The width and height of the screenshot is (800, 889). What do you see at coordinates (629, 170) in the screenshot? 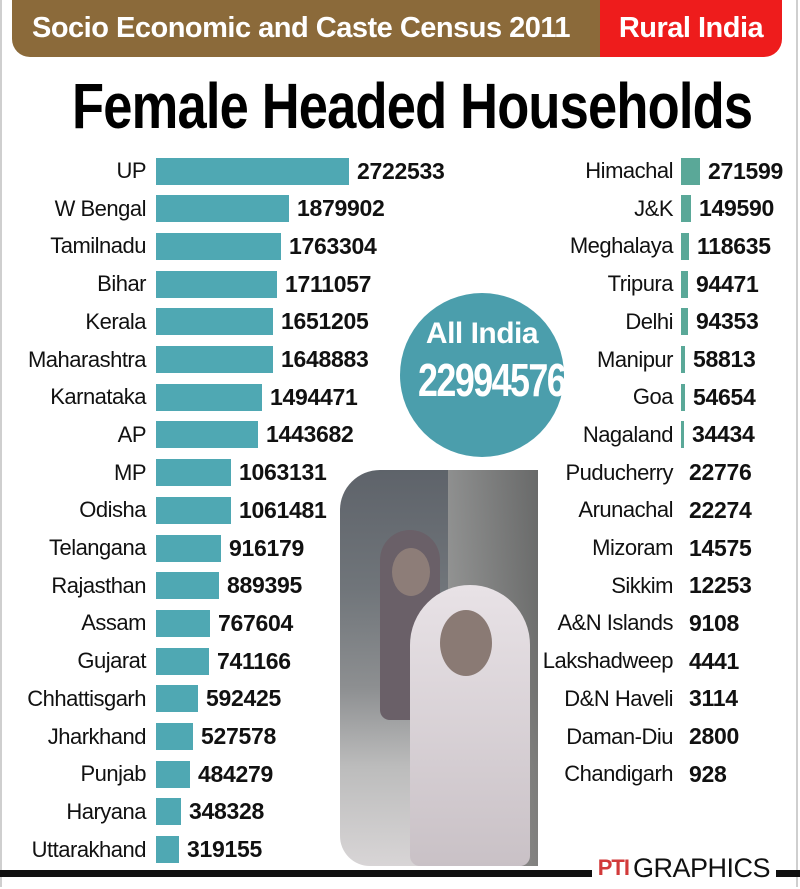
I see `state-label: Himachal` at bounding box center [629, 170].